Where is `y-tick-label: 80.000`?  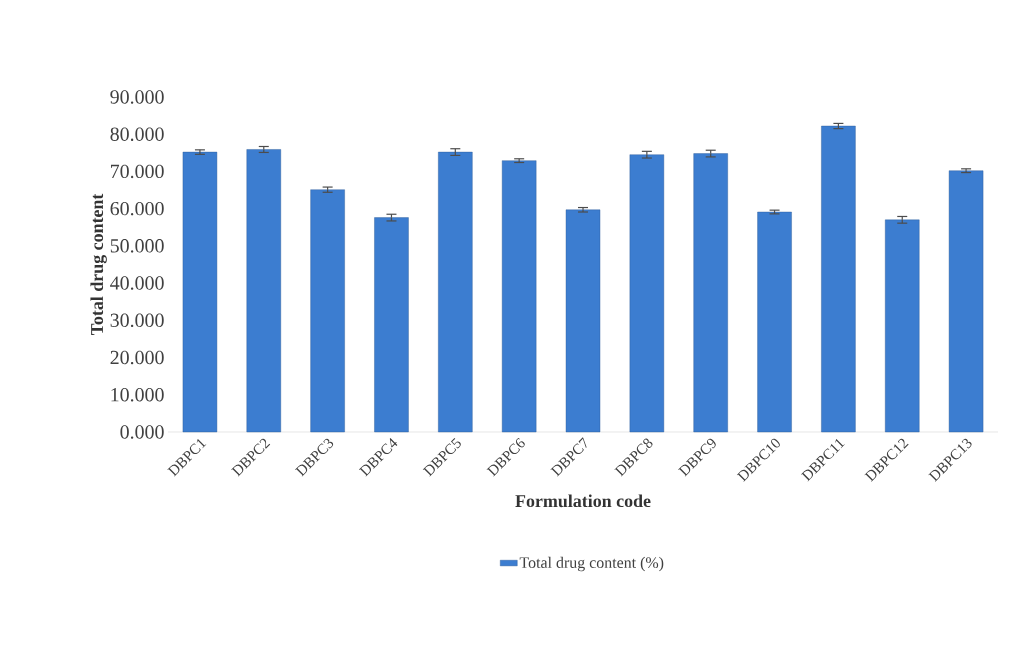 y-tick-label: 80.000 is located at coordinates (137, 134).